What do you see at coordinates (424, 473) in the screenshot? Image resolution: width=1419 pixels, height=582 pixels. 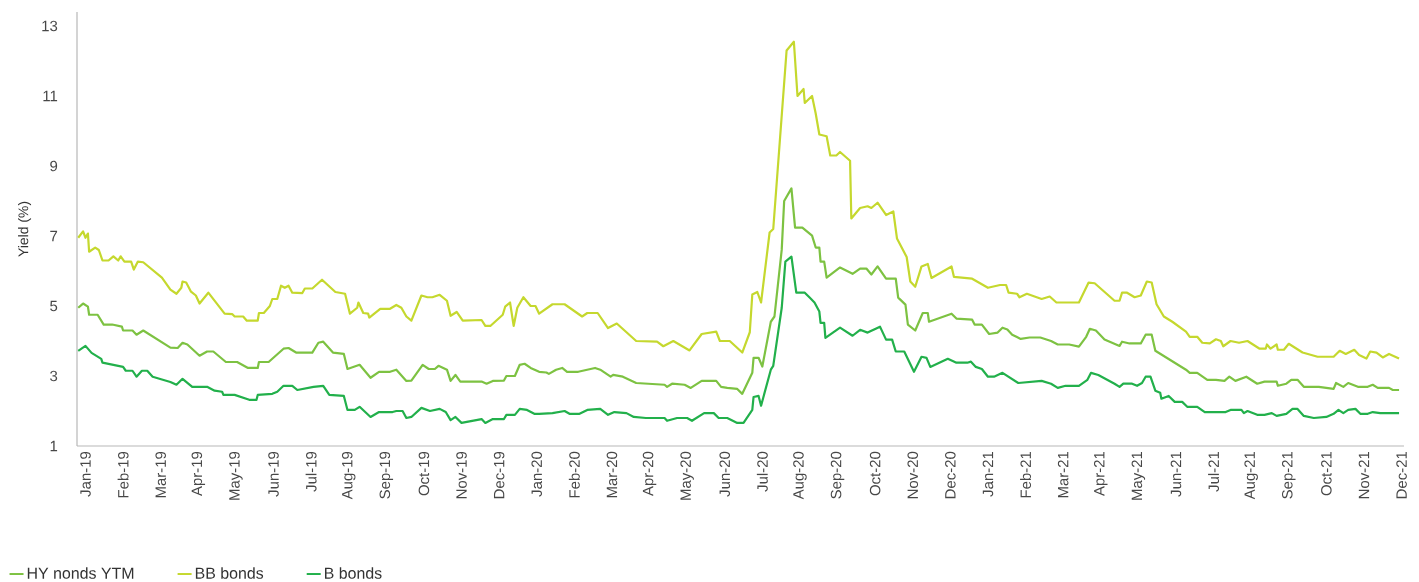 I see `x-tick-label: Oct-19` at bounding box center [424, 473].